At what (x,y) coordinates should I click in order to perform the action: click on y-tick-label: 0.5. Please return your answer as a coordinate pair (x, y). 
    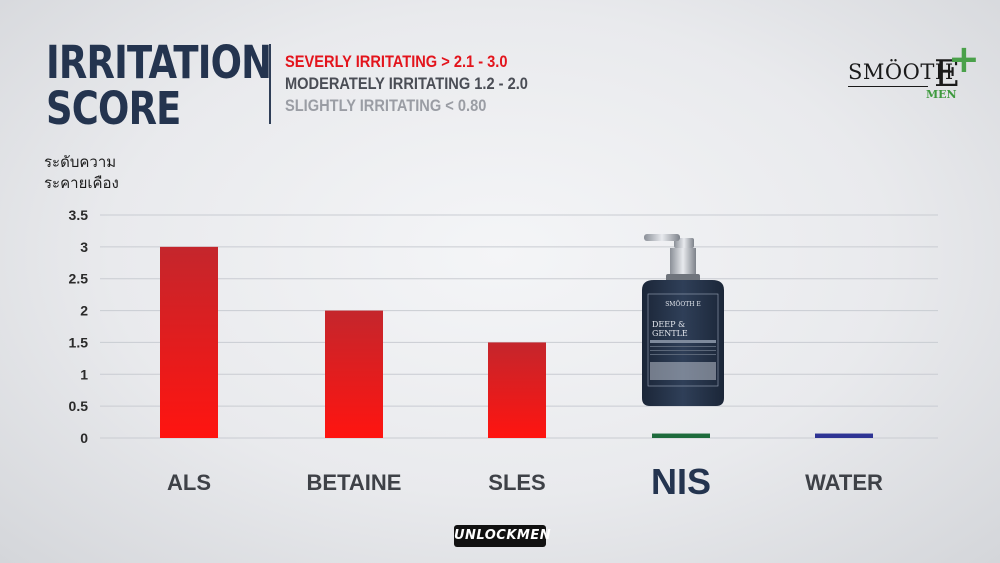
    Looking at the image, I should click on (79, 406).